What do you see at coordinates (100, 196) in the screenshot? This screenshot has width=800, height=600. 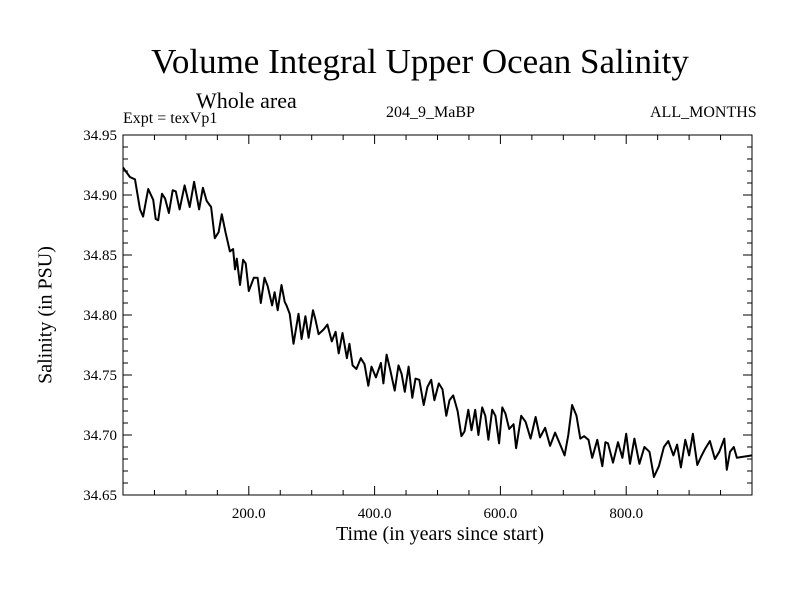 I see `y-tick-label: 34.90` at bounding box center [100, 196].